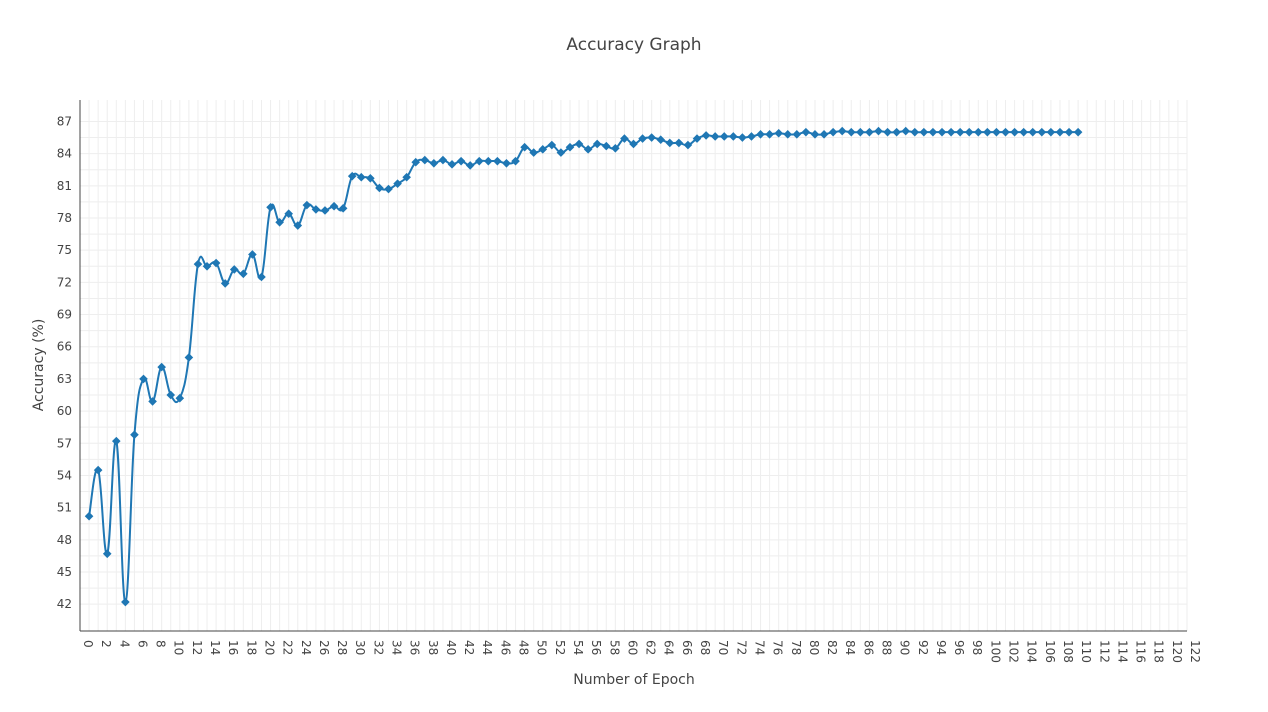 The height and width of the screenshot is (712, 1268). I want to click on y-tick-label: 48, so click(64, 540).